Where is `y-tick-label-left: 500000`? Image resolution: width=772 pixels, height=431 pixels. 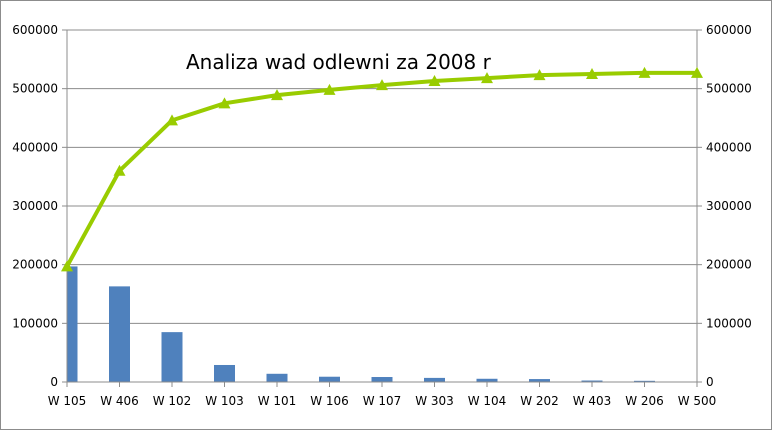 y-tick-label-left: 500000 is located at coordinates (35, 89).